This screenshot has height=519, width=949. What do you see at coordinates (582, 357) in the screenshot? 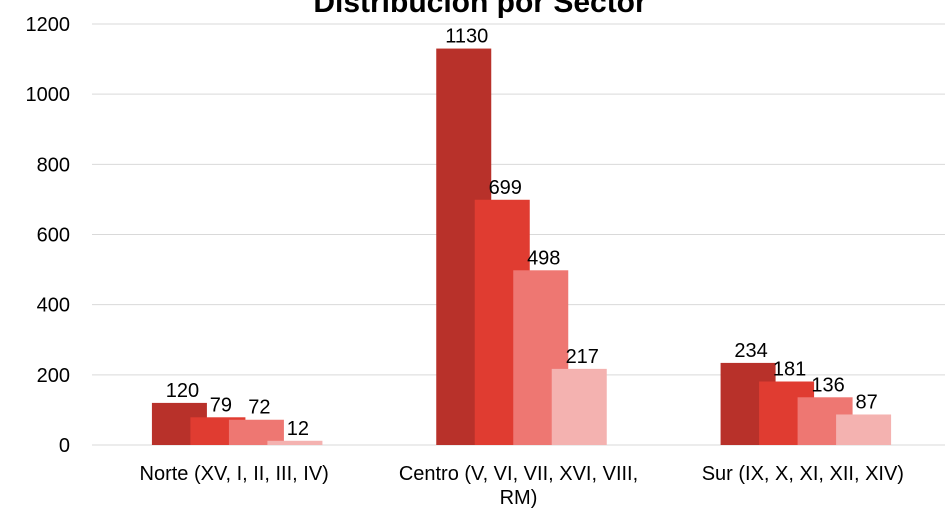
I see `data-label: 217` at bounding box center [582, 357].